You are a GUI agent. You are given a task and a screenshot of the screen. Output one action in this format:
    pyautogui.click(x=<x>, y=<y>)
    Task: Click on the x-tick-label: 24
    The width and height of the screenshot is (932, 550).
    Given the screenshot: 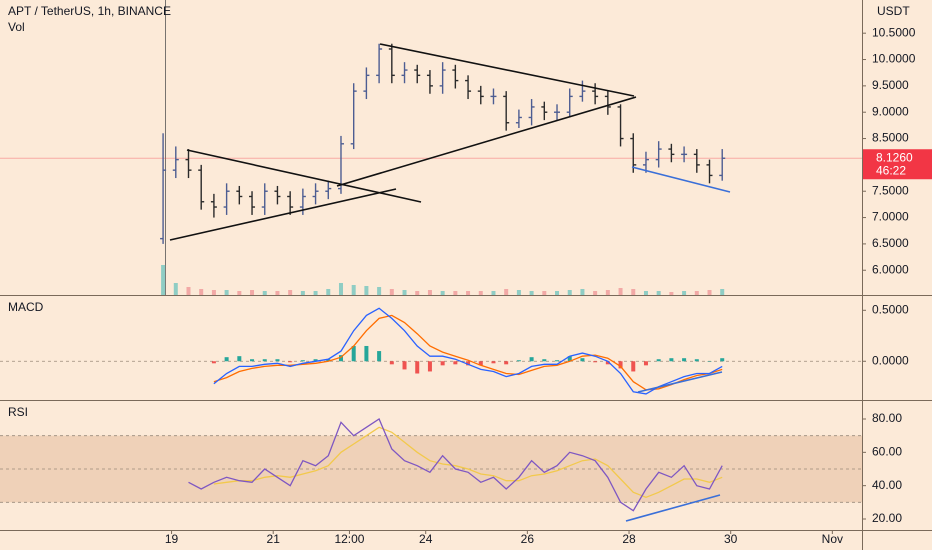 What is the action you would take?
    pyautogui.click(x=426, y=539)
    